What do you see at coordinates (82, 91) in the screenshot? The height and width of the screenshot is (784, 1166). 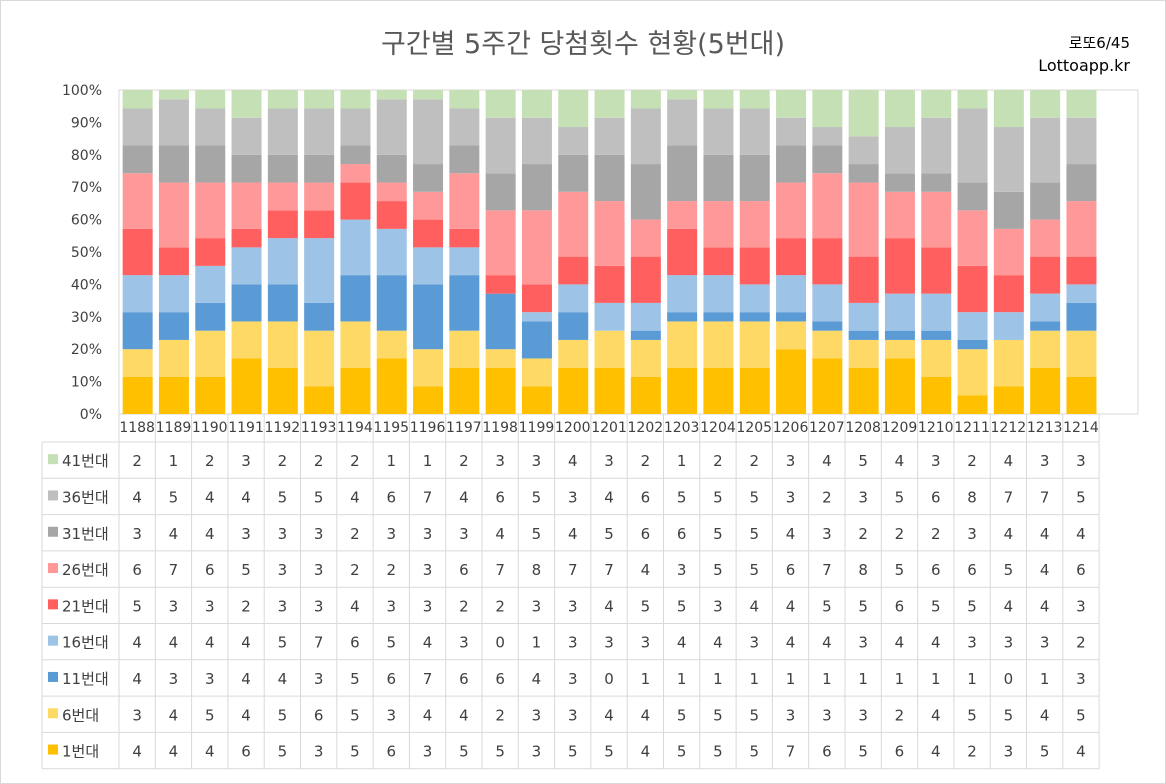 I see `y-tick-label: 100%` at bounding box center [82, 91].